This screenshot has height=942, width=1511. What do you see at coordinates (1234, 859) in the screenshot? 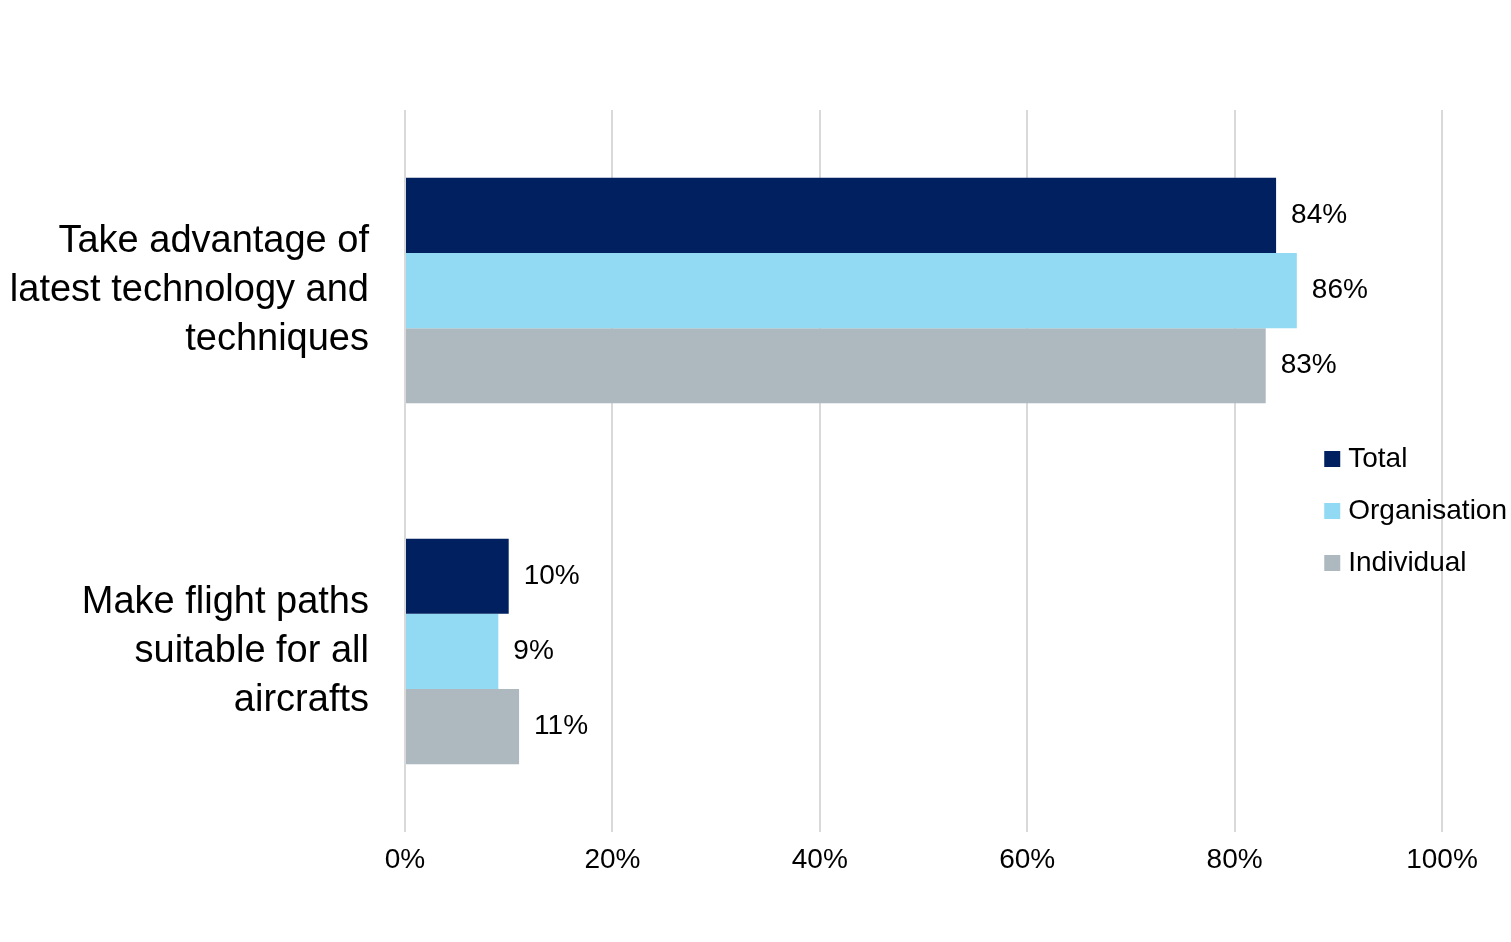
I see `x-tick-label: 80%` at bounding box center [1234, 859].